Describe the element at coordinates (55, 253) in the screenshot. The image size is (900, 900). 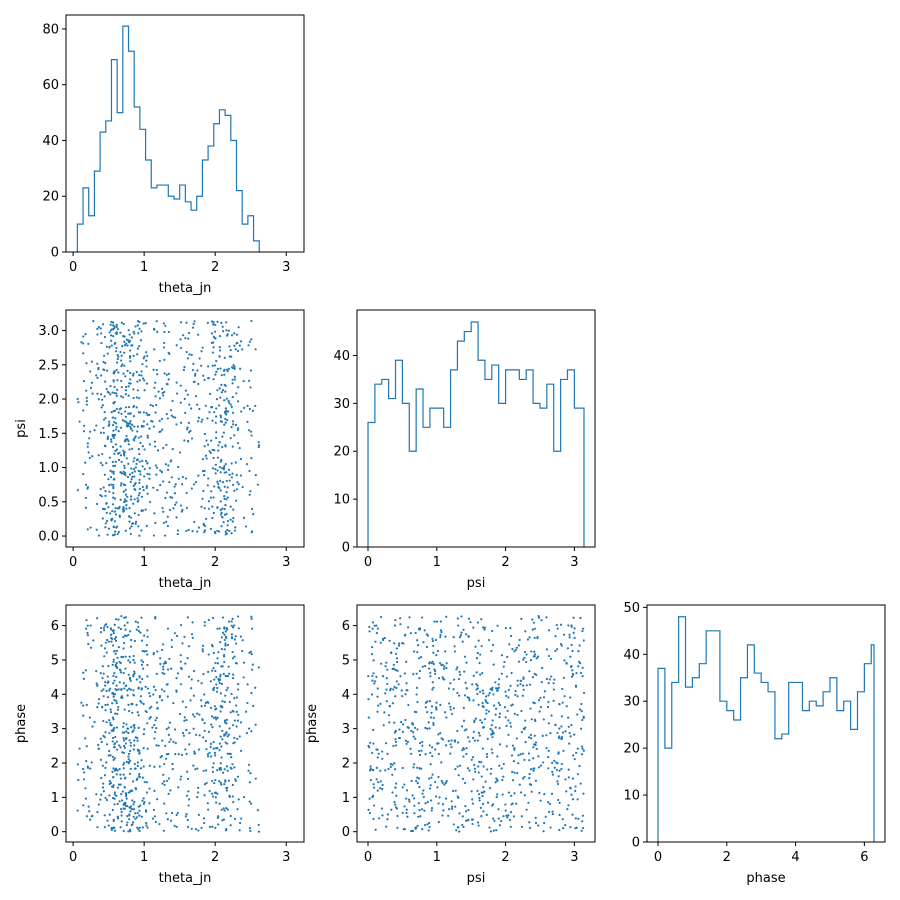
I see `y-tick-label: 0` at that location.